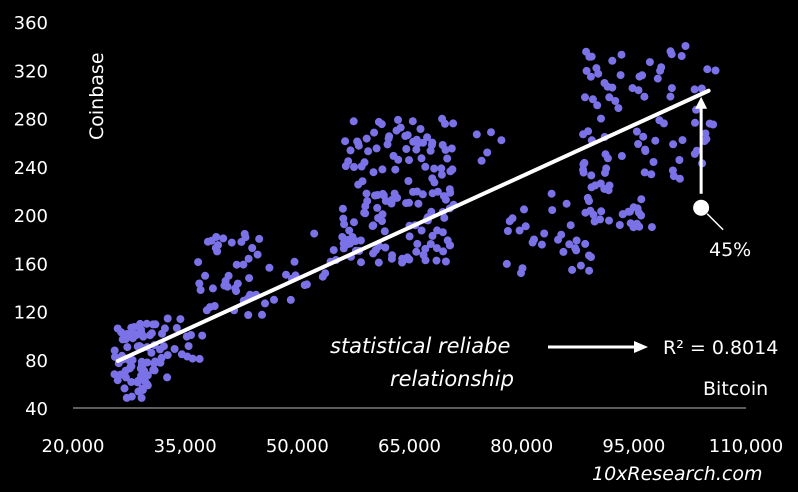  Describe the element at coordinates (73, 446) in the screenshot. I see `x-tick-label: 20,000` at that location.